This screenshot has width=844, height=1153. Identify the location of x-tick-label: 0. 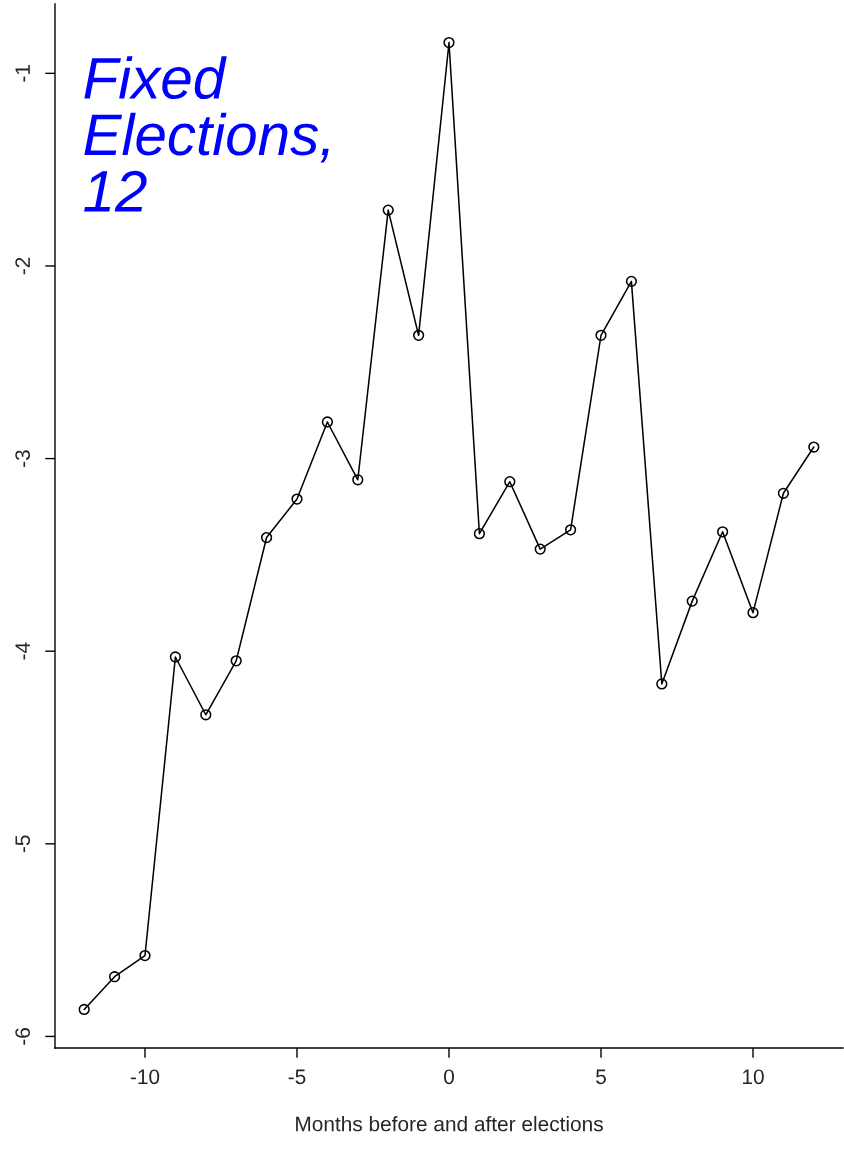
(449, 1077).